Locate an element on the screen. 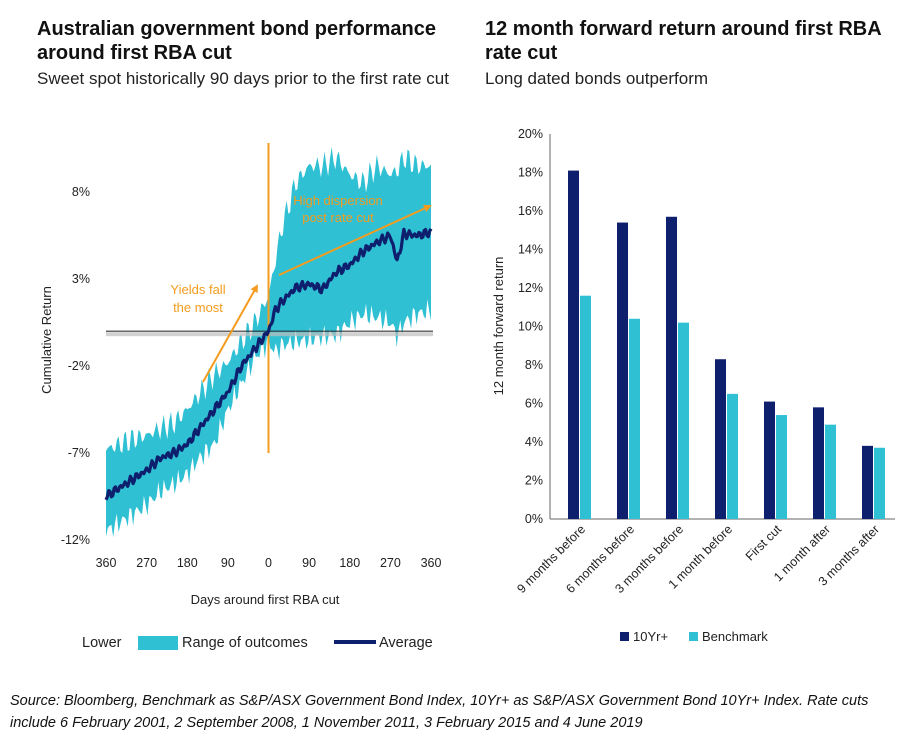 This screenshot has height=738, width=909. legend-label-10yr: 10Yr+ is located at coordinates (650, 636).